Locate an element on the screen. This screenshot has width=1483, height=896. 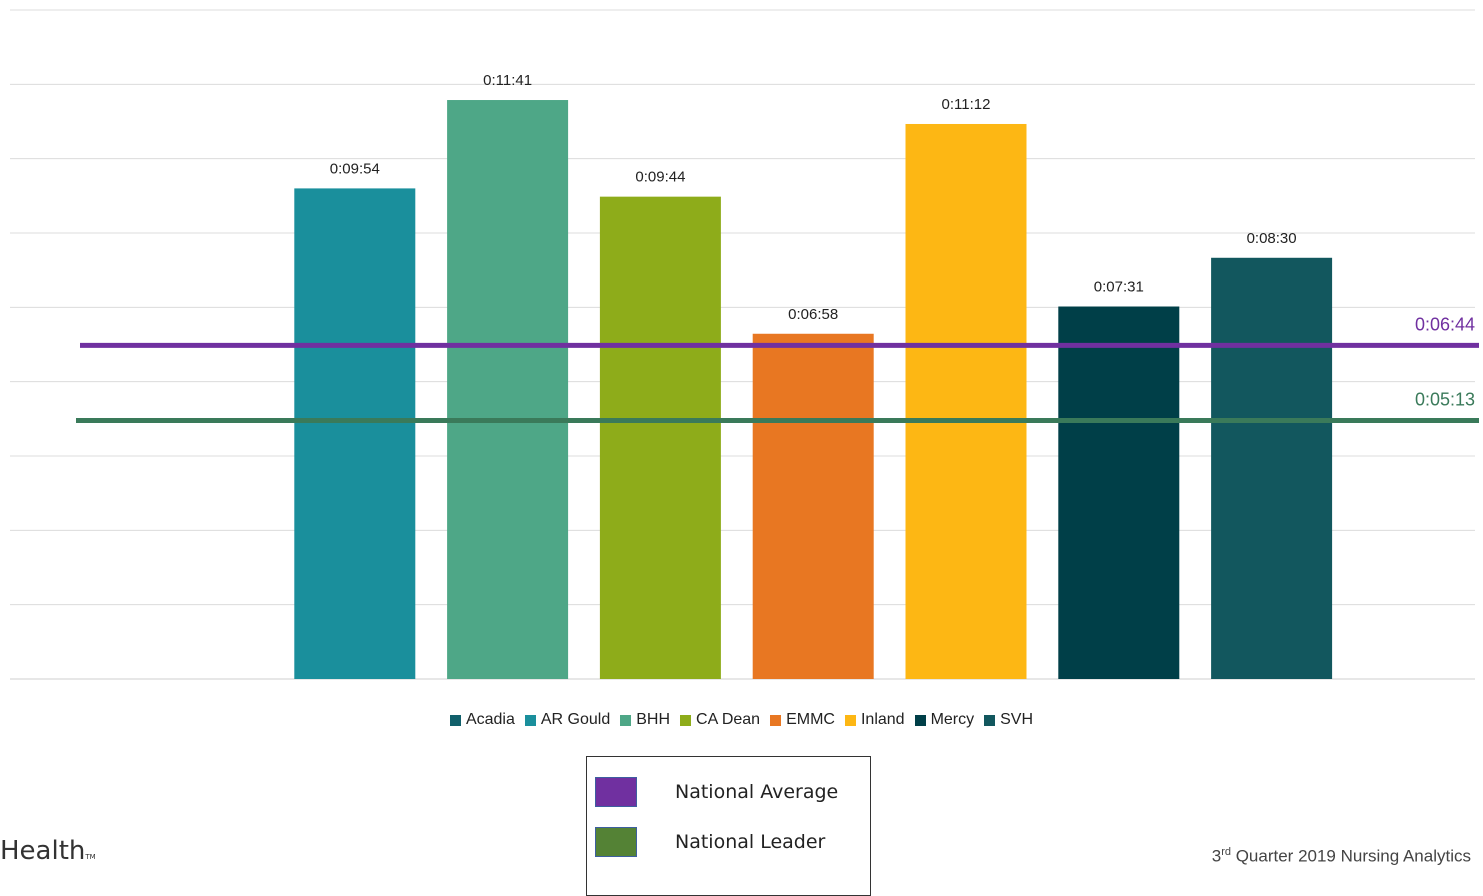
bar-mercy is located at coordinates (1119, 492).